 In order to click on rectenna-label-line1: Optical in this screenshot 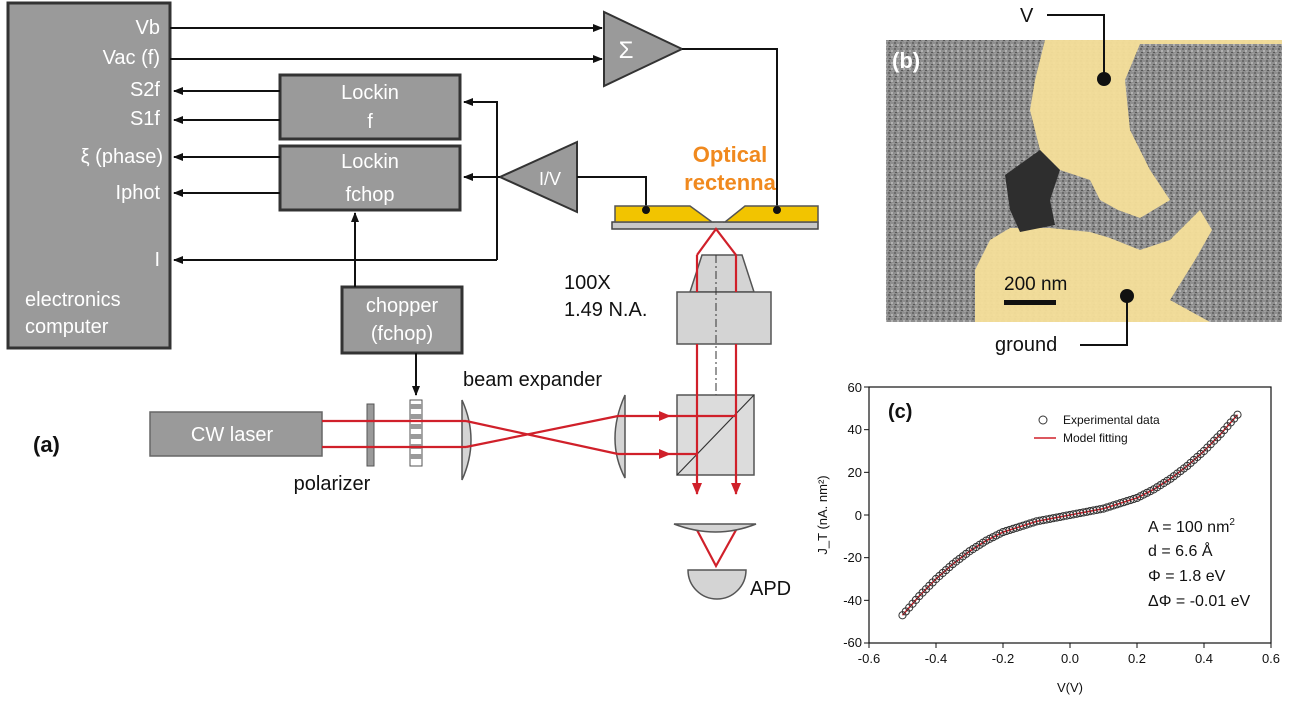, I will do `click(730, 154)`.